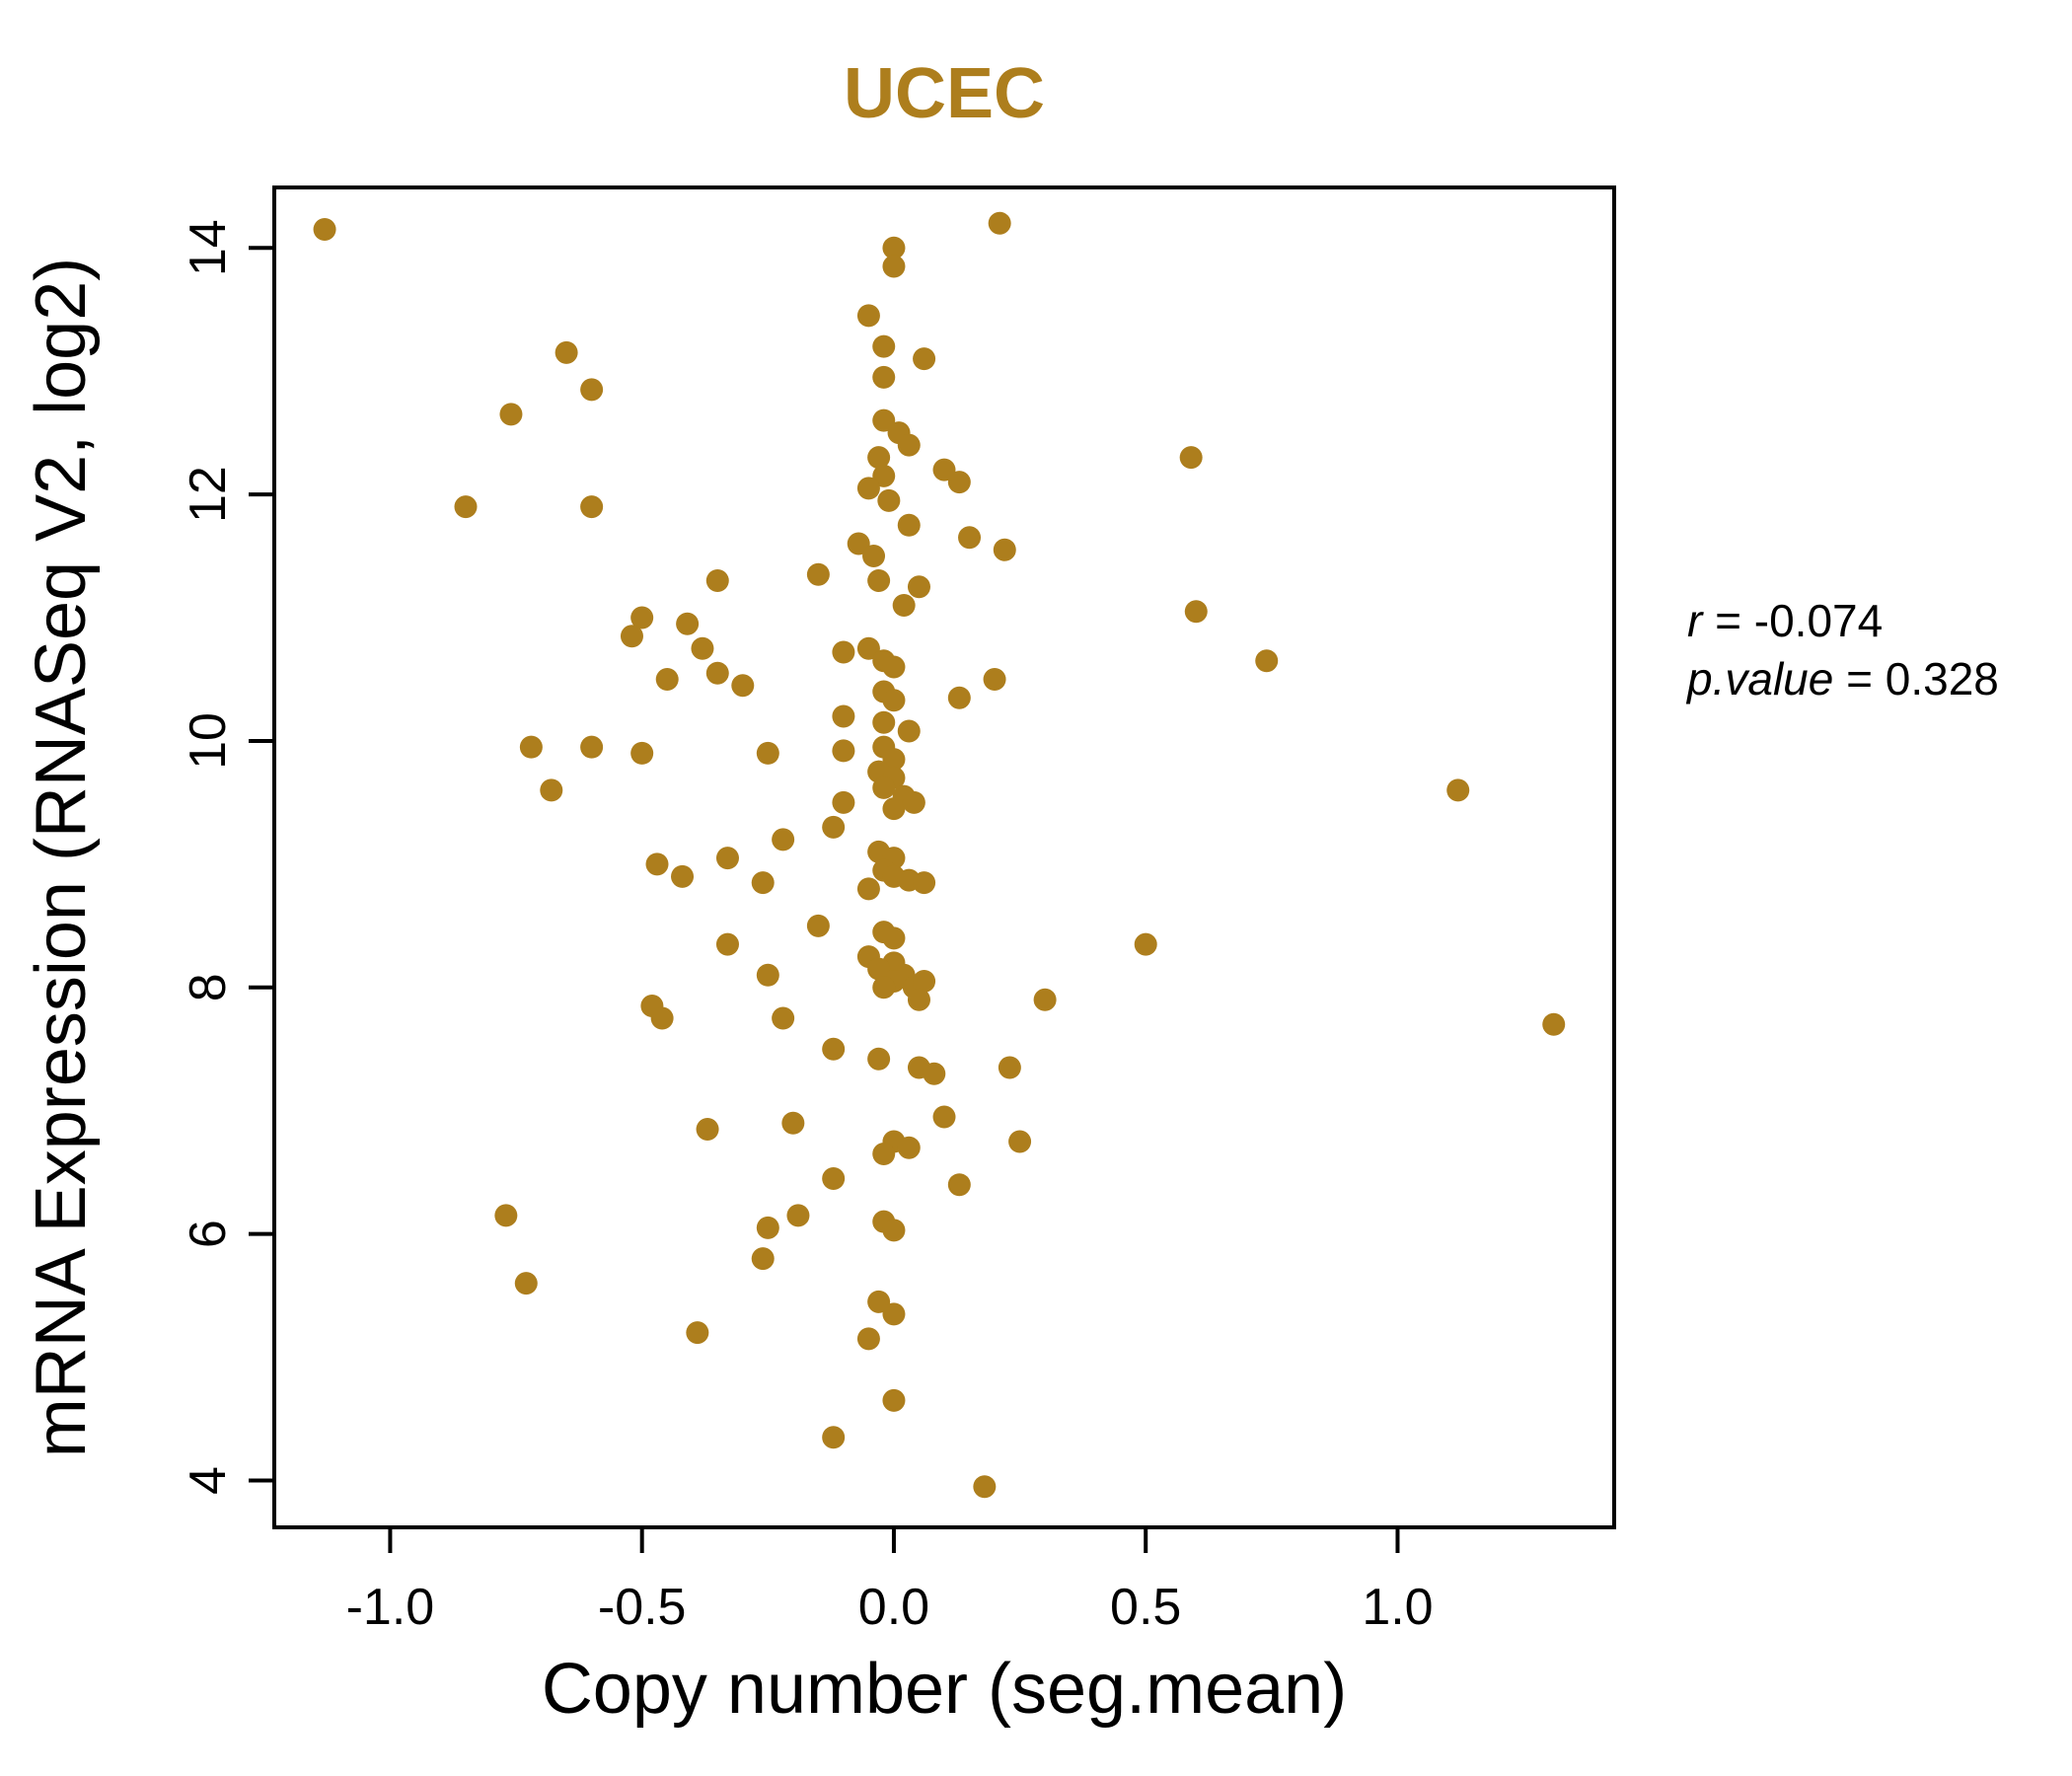 This screenshot has height=1776, width=2072. What do you see at coordinates (1728, 621) in the screenshot?
I see `r-equals: =` at bounding box center [1728, 621].